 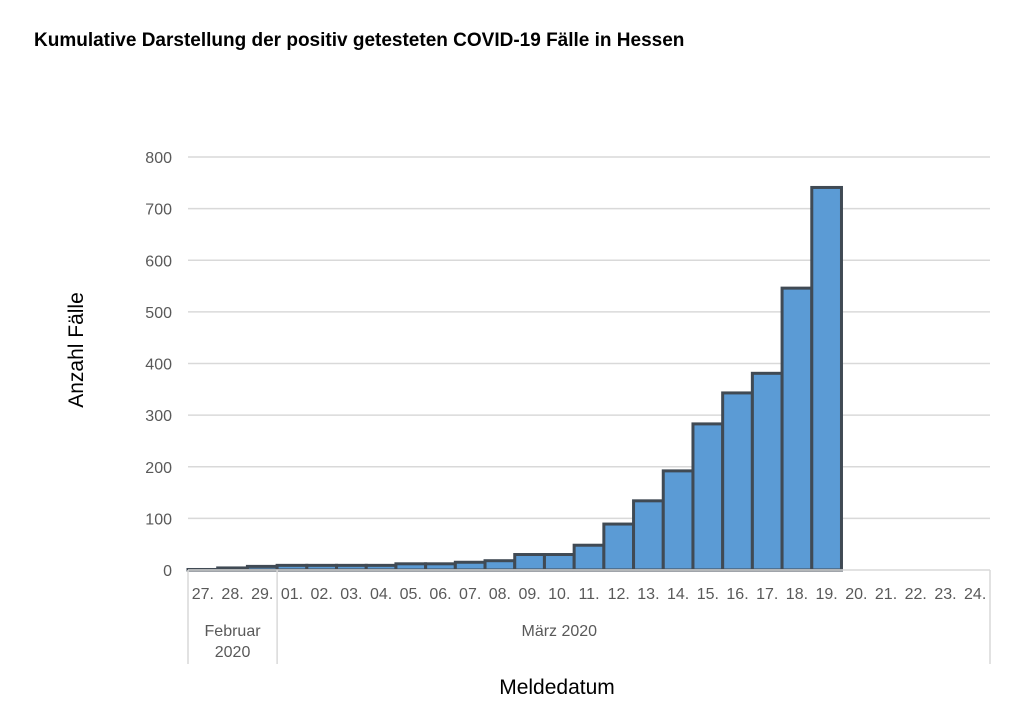 I want to click on x-tick-label: 22., so click(x=916, y=594).